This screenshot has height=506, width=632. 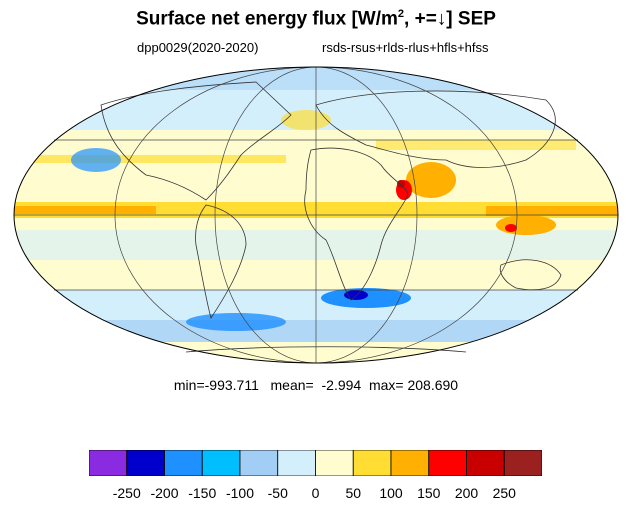 What do you see at coordinates (504, 493) in the screenshot?
I see `colorbar-tick-label: 250` at bounding box center [504, 493].